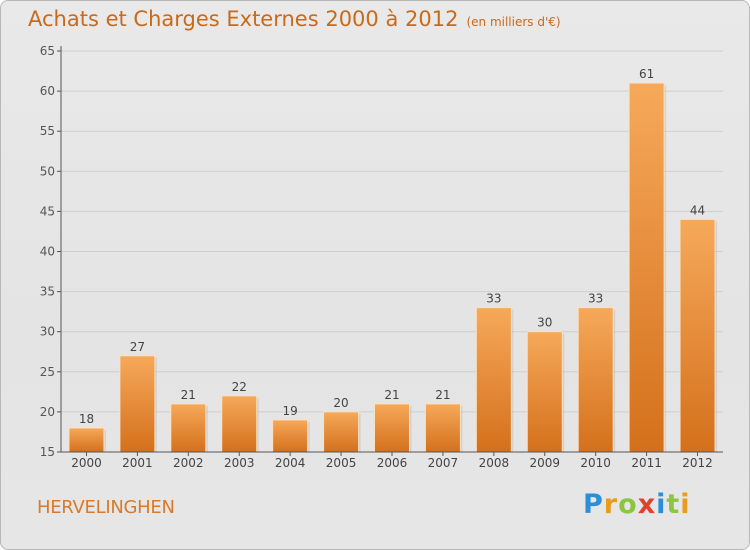 This screenshot has width=750, height=550. I want to click on y-tick-label: 65, so click(47, 51).